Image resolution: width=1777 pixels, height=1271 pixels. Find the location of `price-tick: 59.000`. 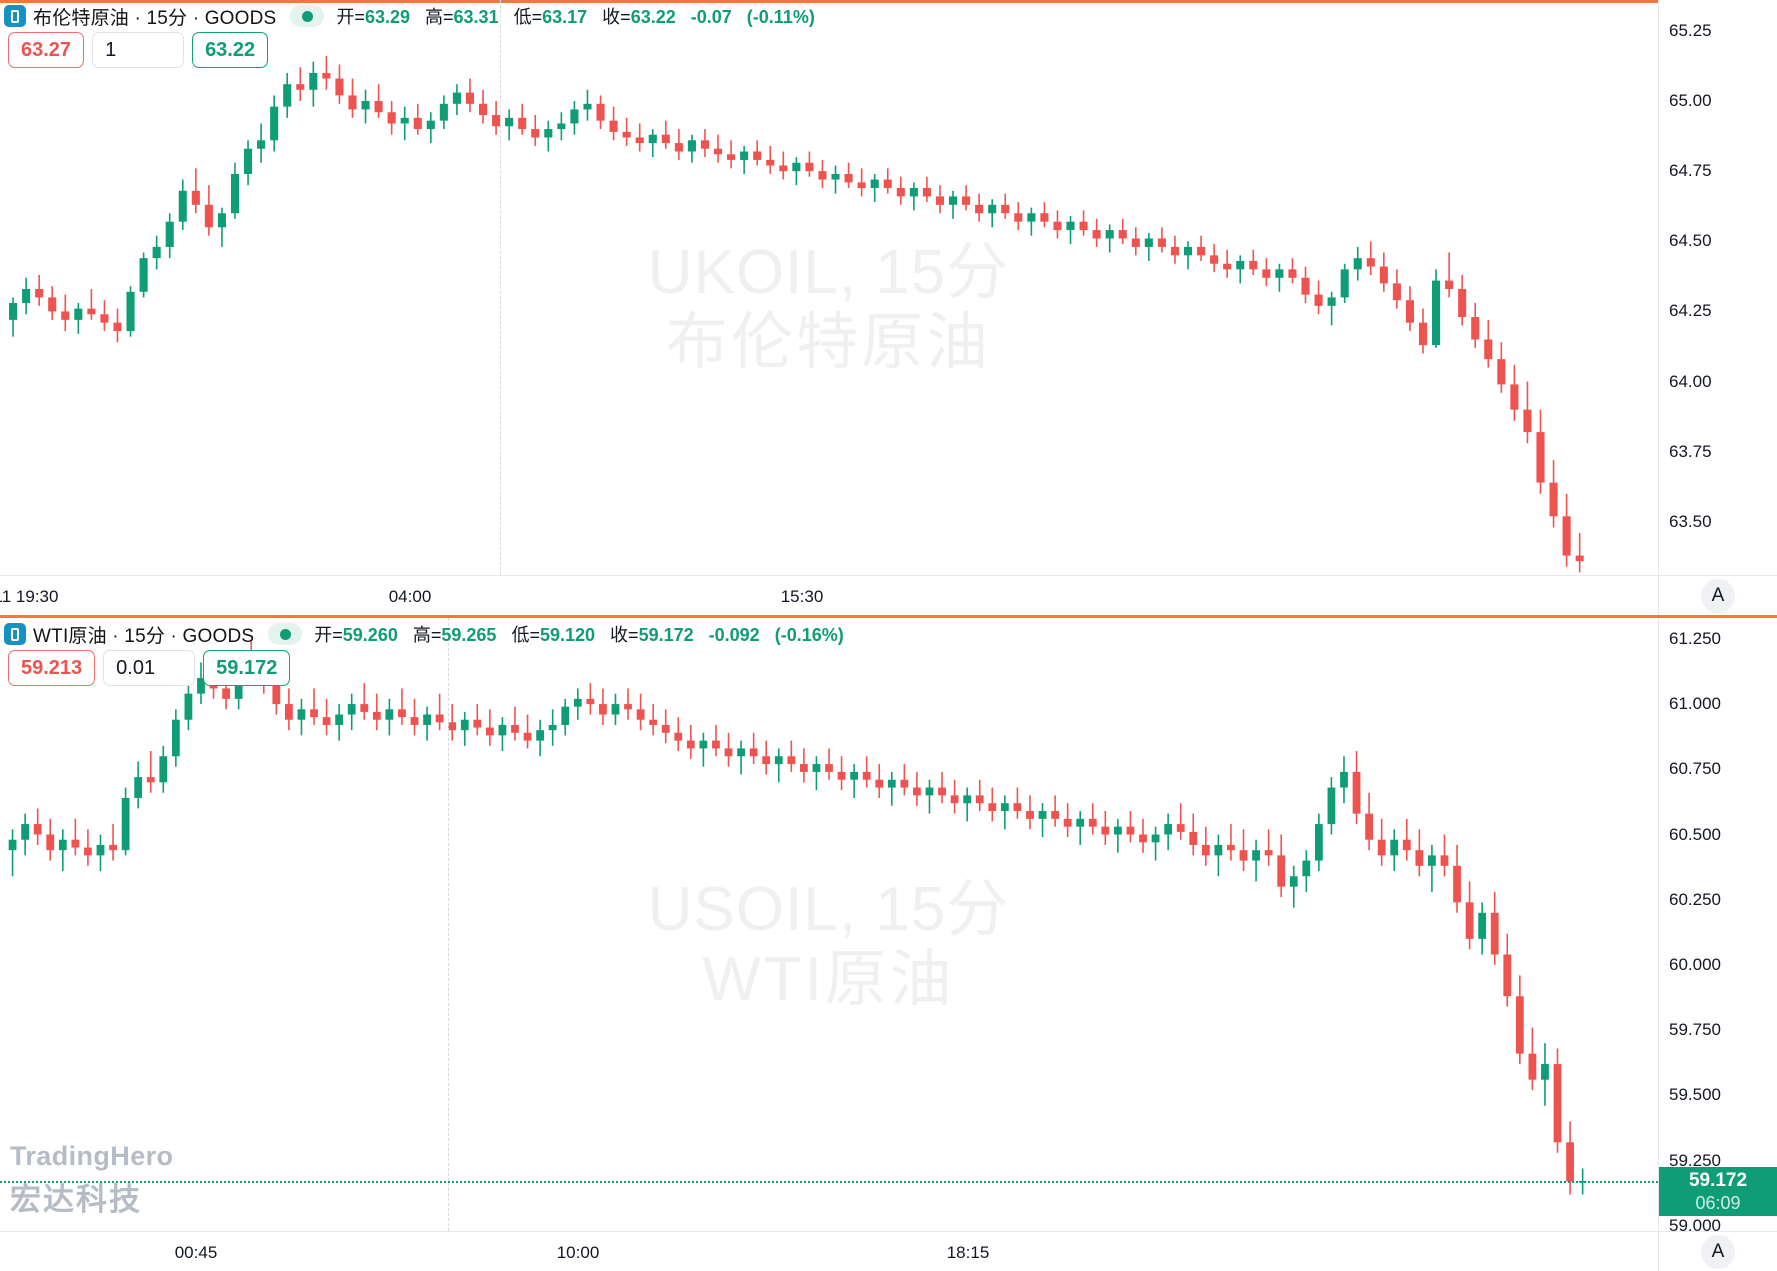

price-tick: 59.000 is located at coordinates (1695, 1225).